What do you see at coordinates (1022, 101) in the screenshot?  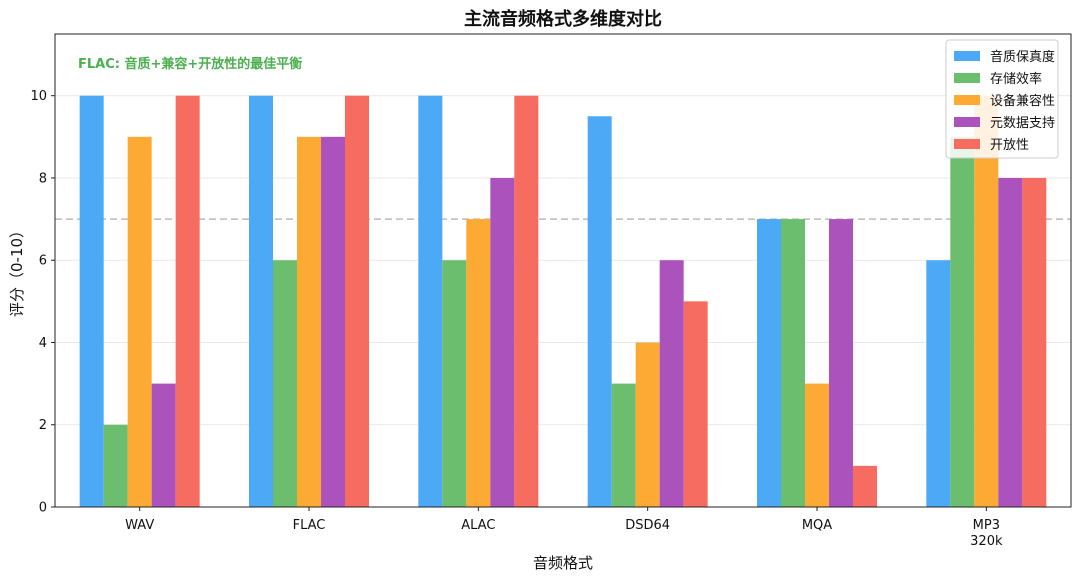 I see `legend-label: 设备兼容性` at bounding box center [1022, 101].